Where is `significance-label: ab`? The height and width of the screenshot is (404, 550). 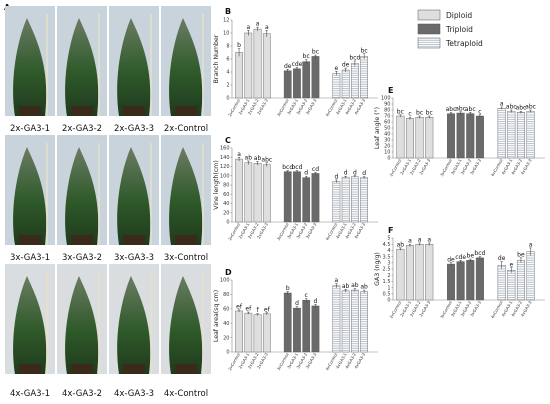 significance-label: ab is located at coordinates (355, 285).